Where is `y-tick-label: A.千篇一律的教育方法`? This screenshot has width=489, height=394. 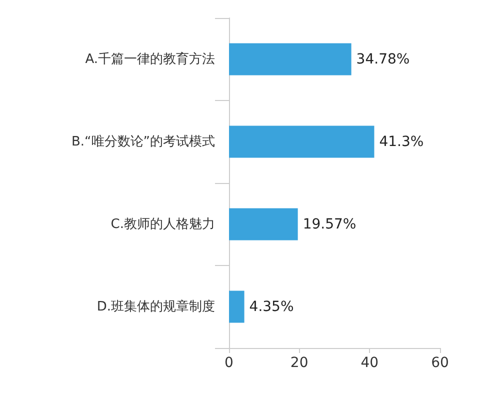
y-tick-label: A.千篇一律的教育方法 is located at coordinates (150, 58).